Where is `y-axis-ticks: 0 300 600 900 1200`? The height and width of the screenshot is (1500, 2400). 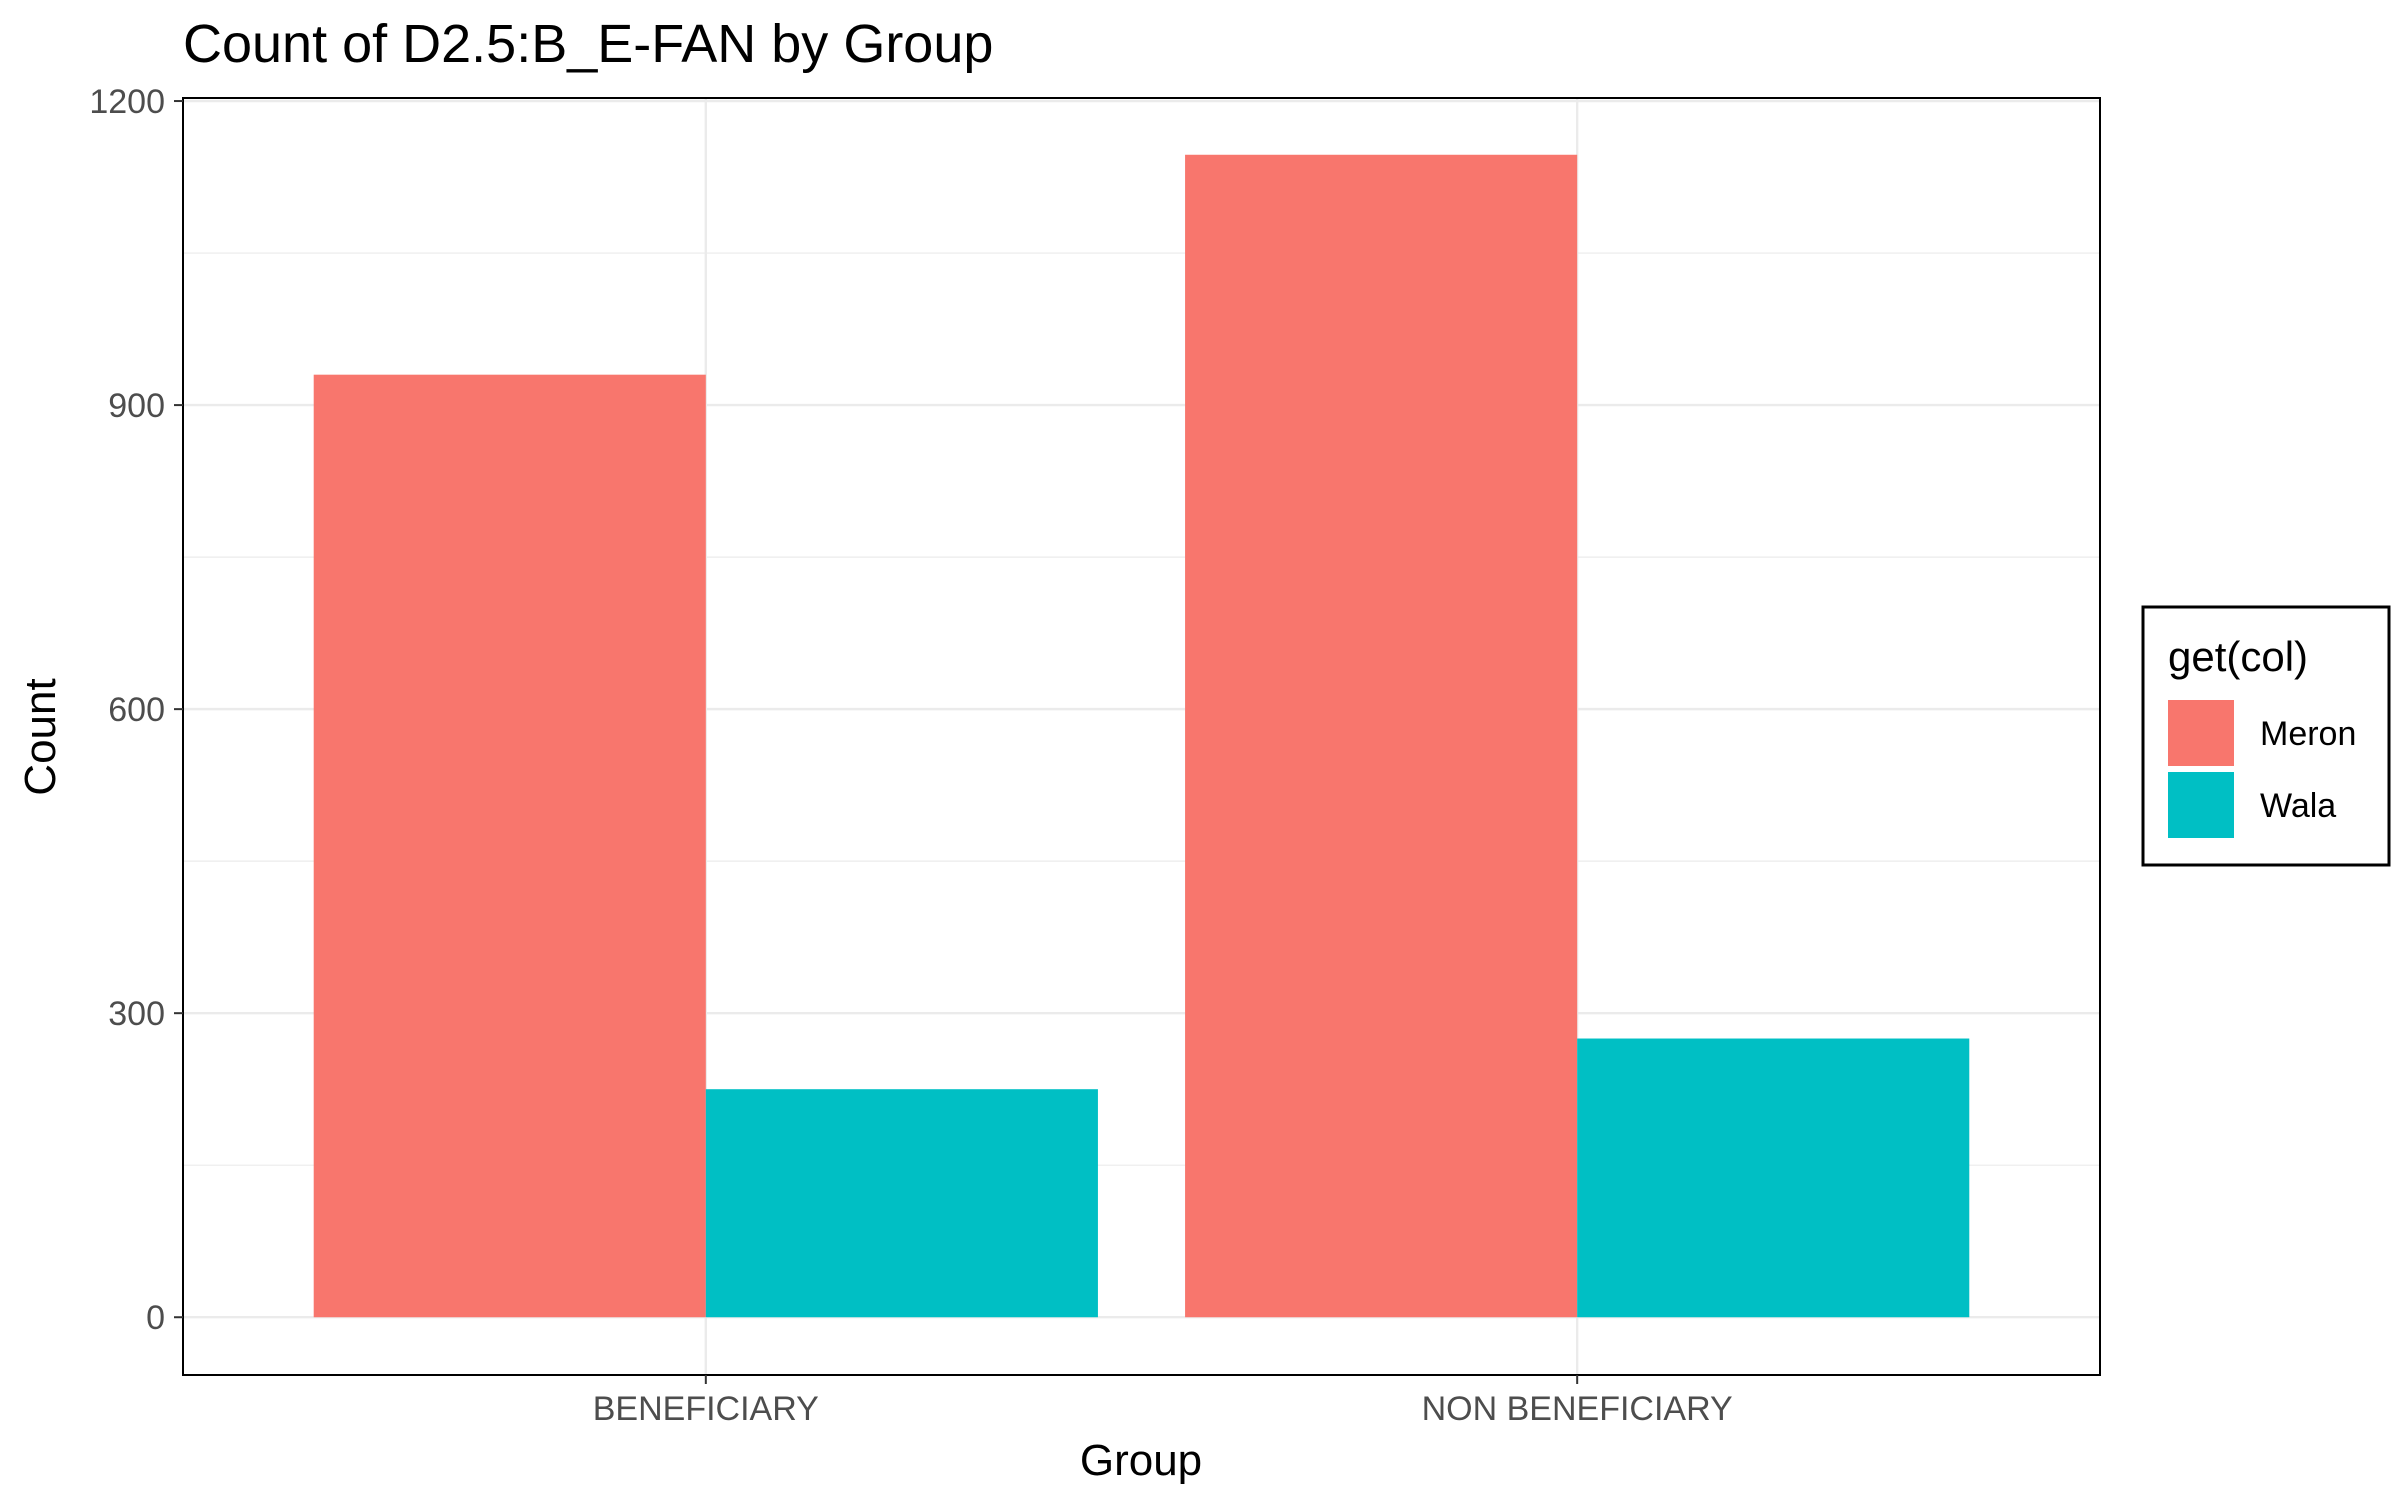
y-axis-ticks: 0 300 600 900 1200 is located at coordinates (136, 710).